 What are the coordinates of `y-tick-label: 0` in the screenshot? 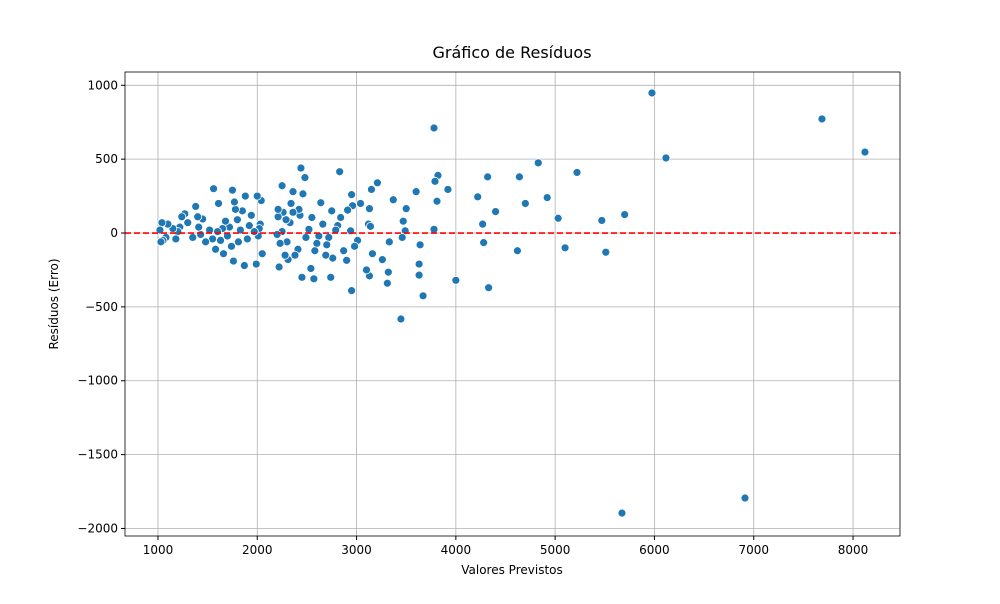 It's located at (114, 233).